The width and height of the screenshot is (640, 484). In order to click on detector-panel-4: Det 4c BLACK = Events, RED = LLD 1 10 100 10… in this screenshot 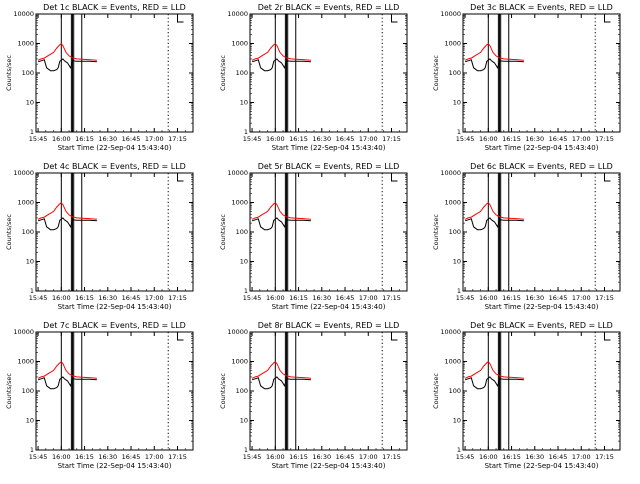, I will do `click(99, 236)`.